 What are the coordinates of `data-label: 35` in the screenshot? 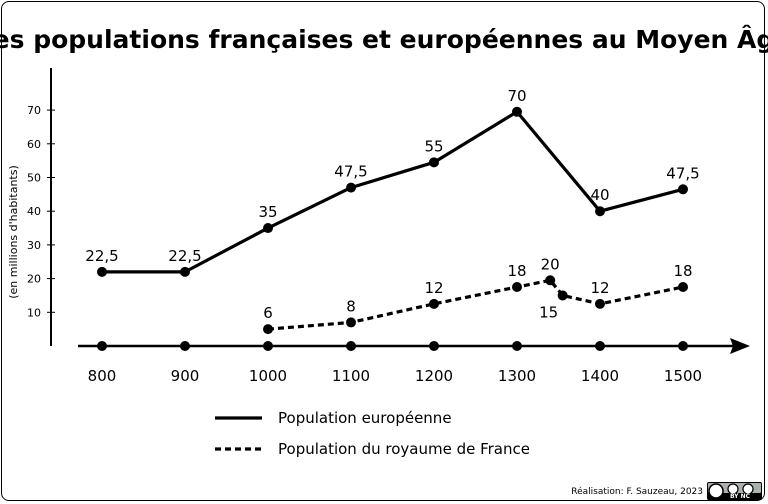 It's located at (267, 212).